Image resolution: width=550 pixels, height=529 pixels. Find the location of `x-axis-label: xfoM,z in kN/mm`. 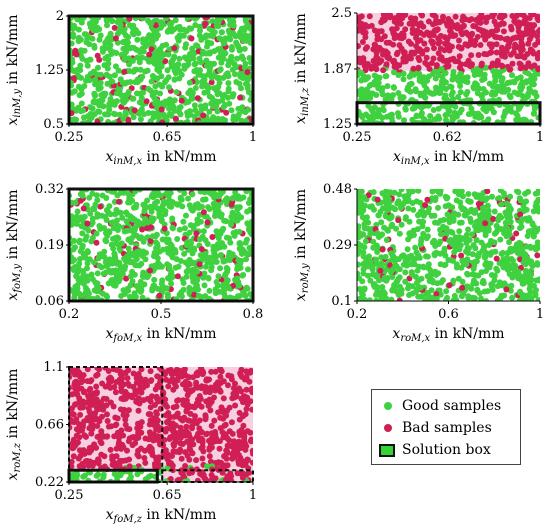

x-axis-label: xfoM,z in kN/mm is located at coordinates (161, 516).